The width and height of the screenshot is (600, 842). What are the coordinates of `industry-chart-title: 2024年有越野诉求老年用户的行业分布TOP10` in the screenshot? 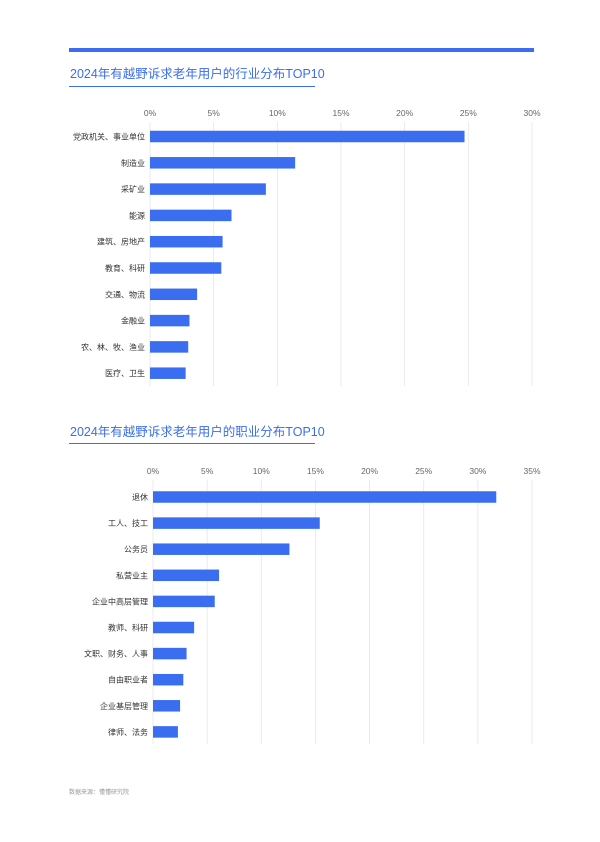 It's located at (197, 74).